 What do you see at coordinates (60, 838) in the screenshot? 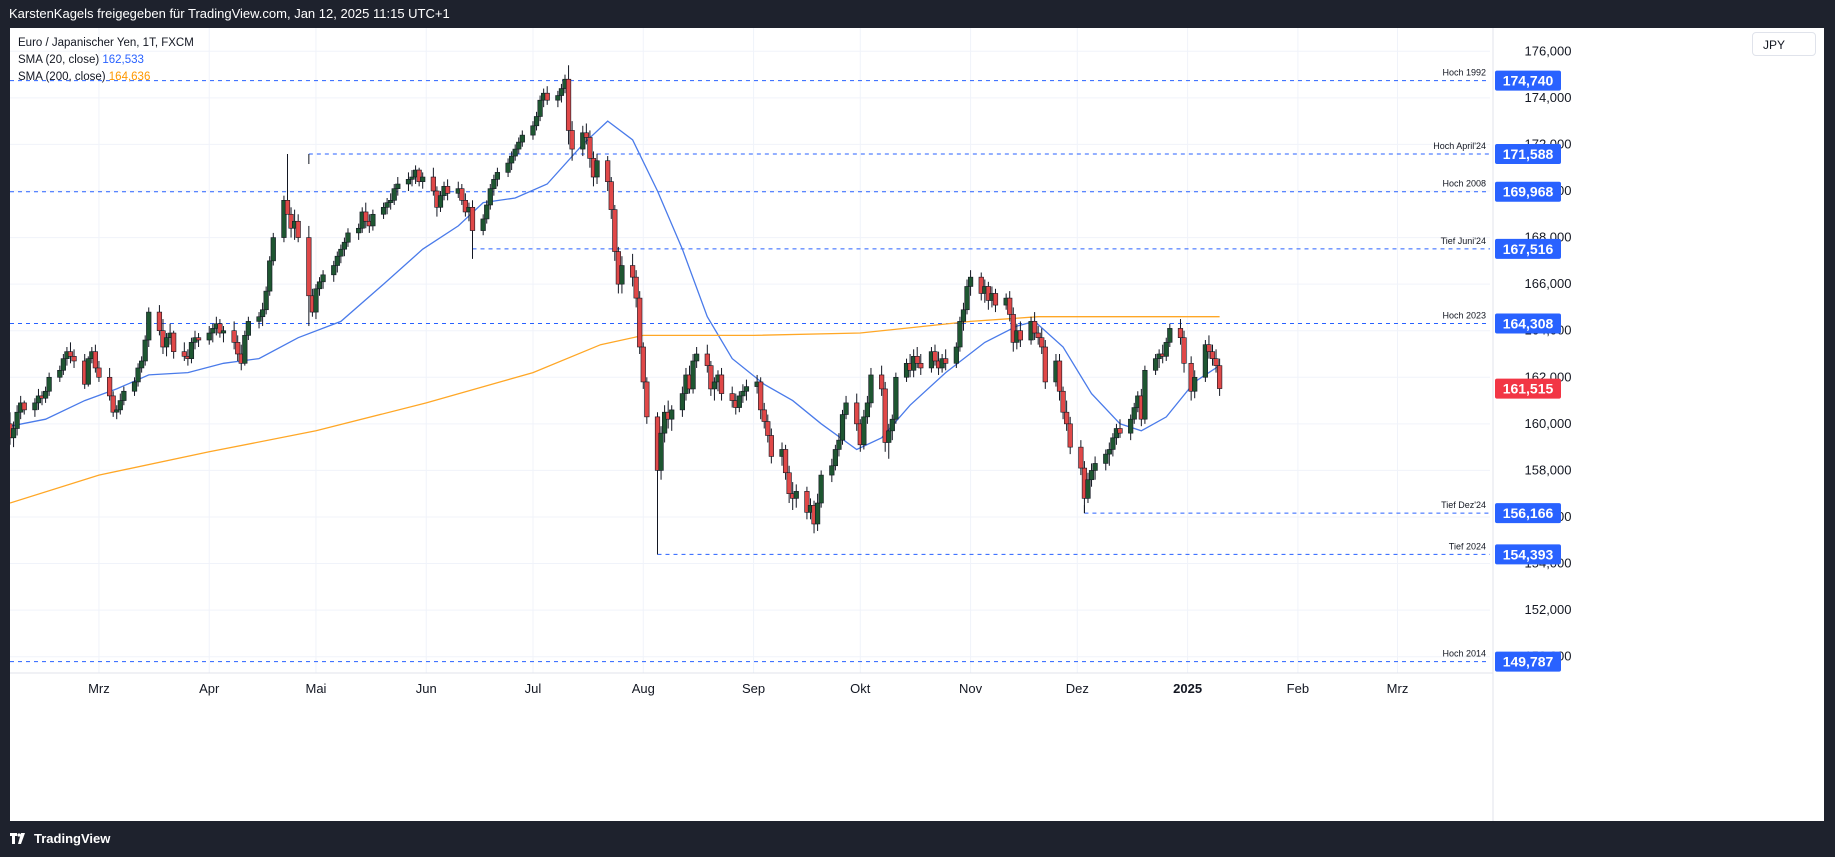
I see `tradingview-branding: TradingView` at bounding box center [60, 838].